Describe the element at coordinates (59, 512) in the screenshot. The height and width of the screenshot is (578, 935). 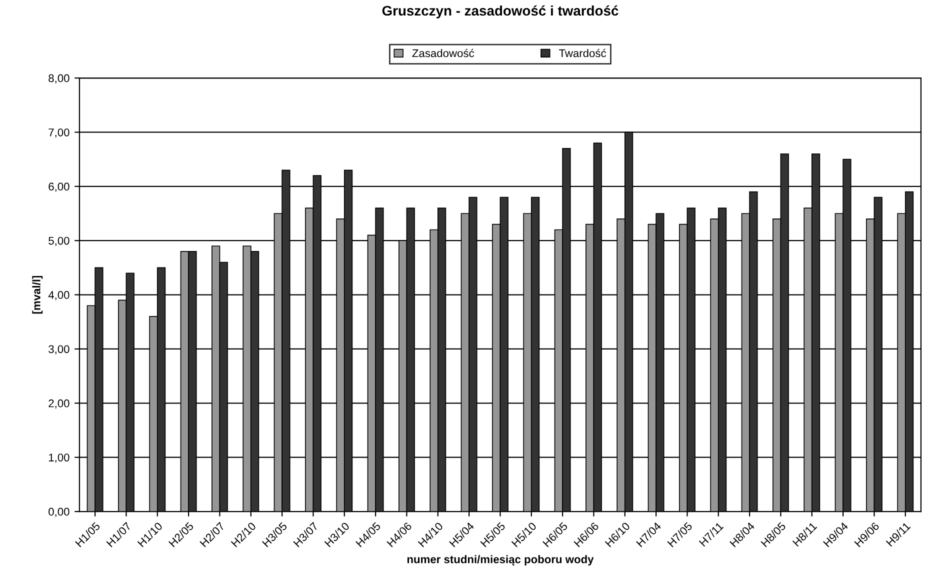
I see `y-tick-label: 0,00` at that location.